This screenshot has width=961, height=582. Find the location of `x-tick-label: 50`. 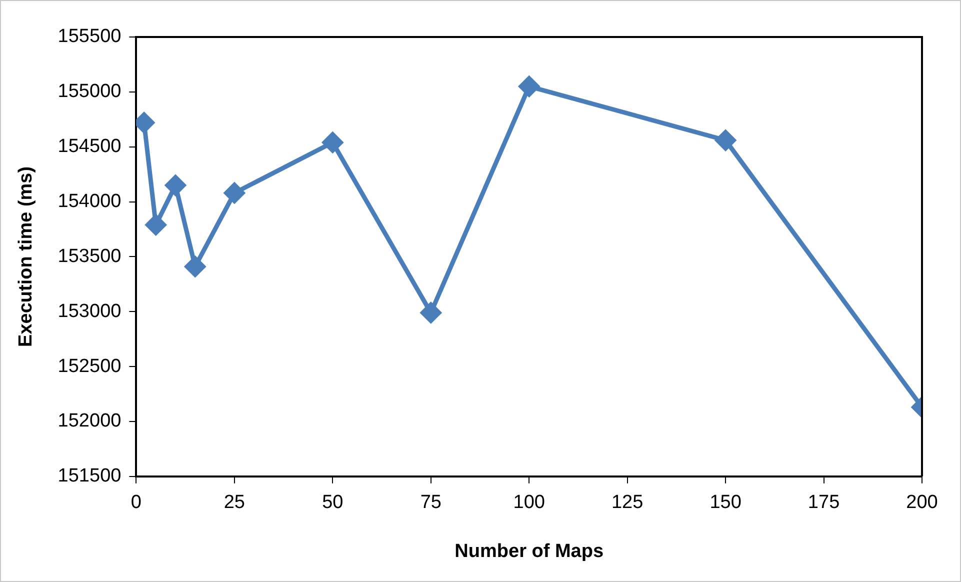

x-tick-label: 50 is located at coordinates (333, 503).